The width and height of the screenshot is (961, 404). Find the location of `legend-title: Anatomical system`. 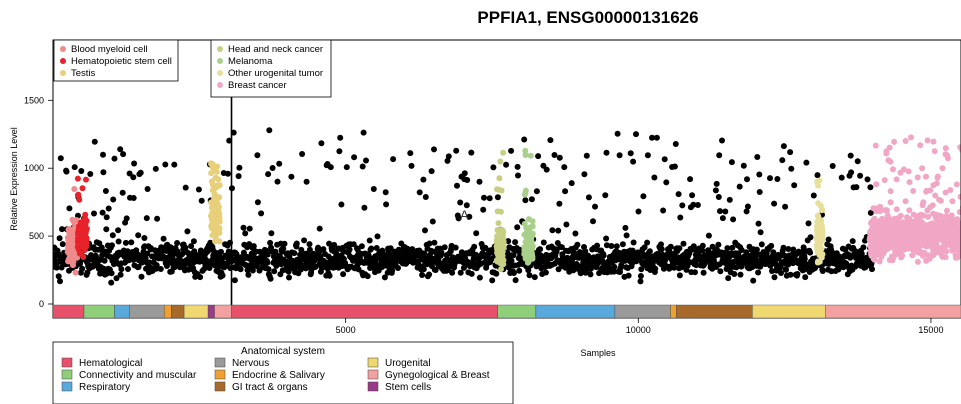

legend-title: Anatomical system is located at coordinates (283, 351).